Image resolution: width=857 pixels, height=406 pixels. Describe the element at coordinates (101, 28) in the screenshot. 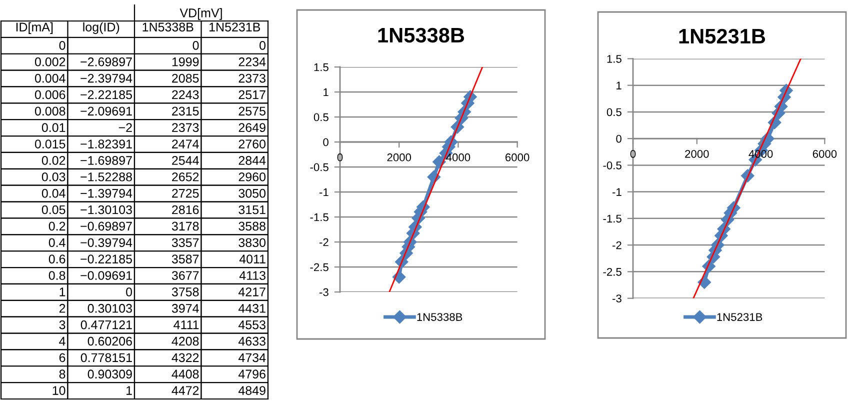

I see `x-tick-label: log(ID)` at that location.